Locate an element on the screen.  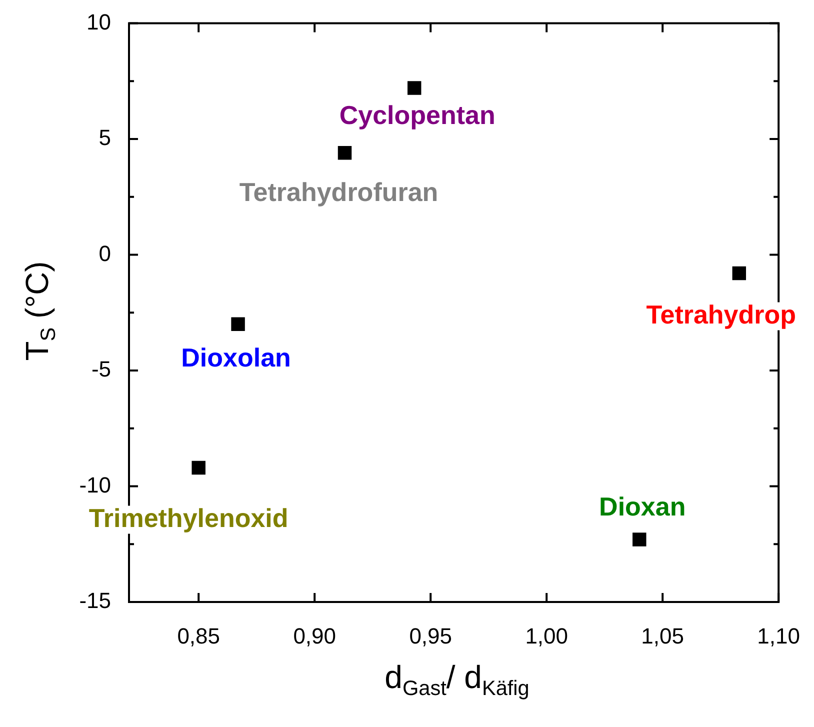
y-tick-label: -15 is located at coordinates (95, 601).